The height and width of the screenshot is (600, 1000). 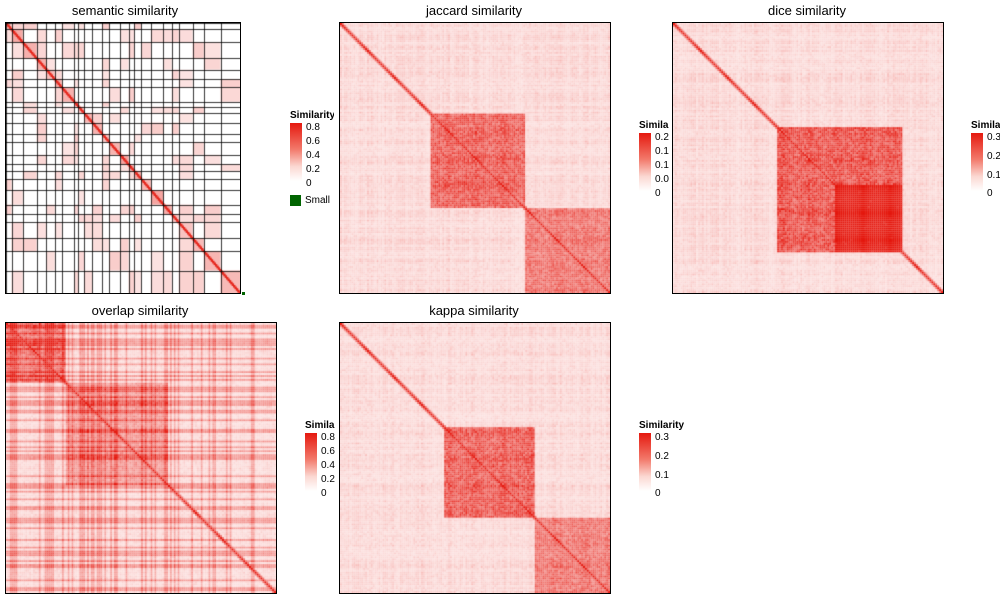 I want to click on kappa-title: kappa similarity, so click(x=474, y=310).